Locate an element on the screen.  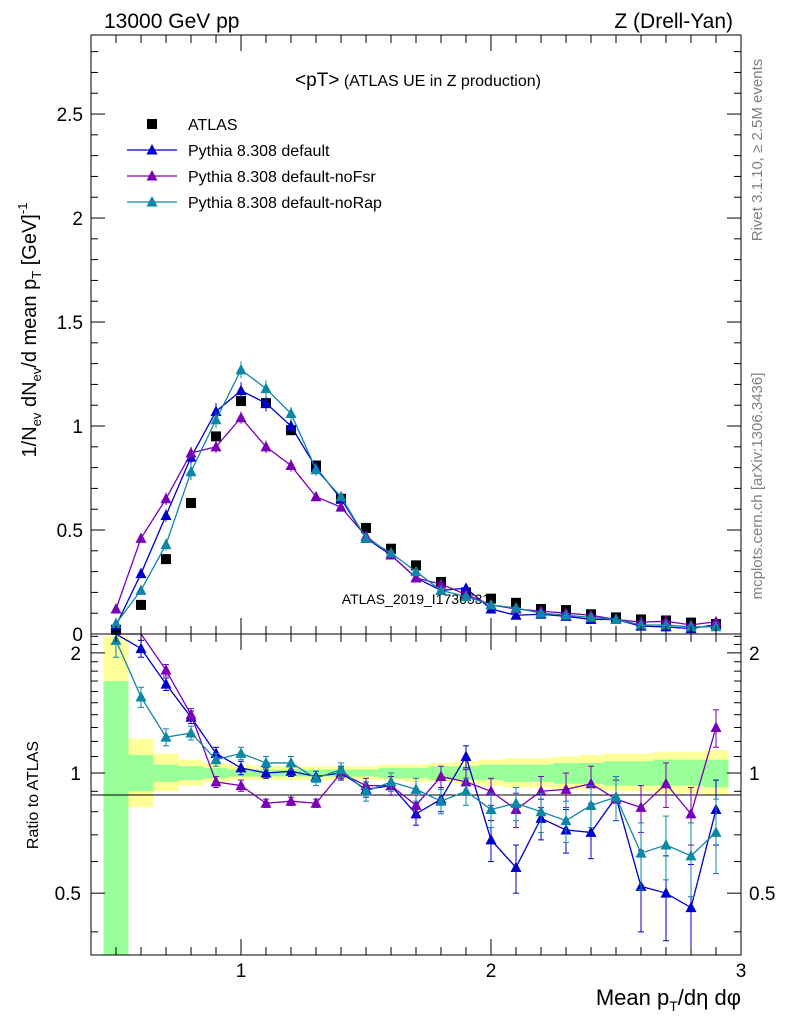
ratio-y-tick-label-right: 0.5 is located at coordinates (762, 894).